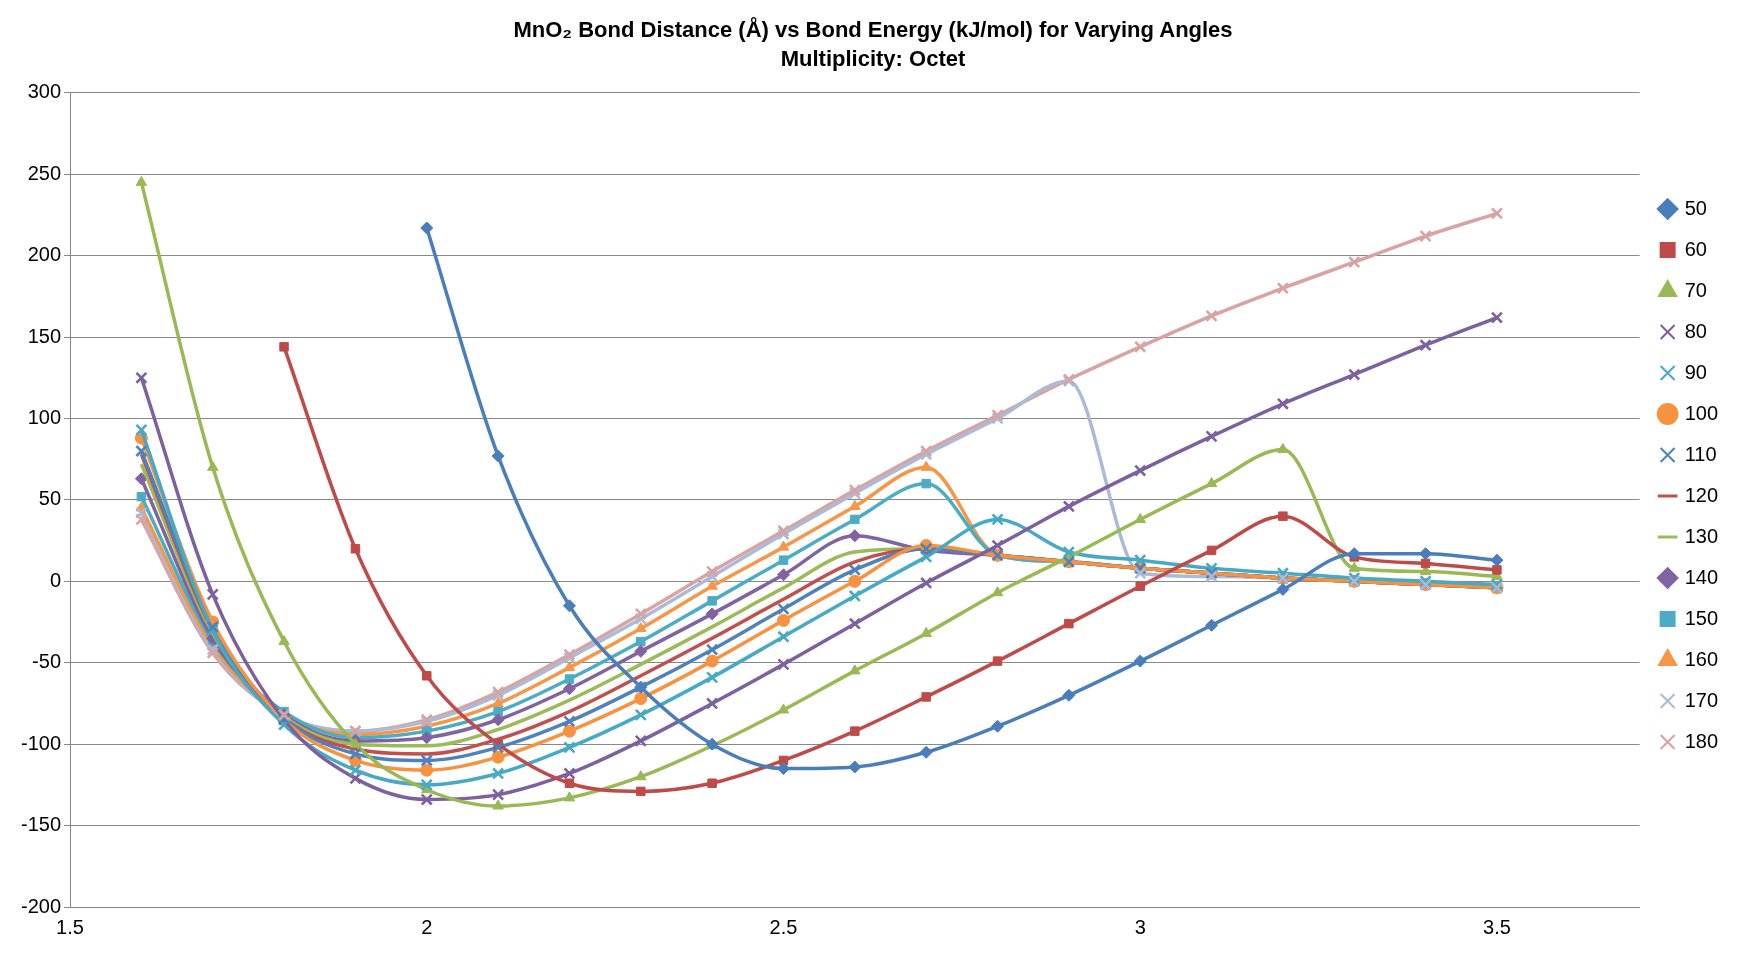  What do you see at coordinates (44, 417) in the screenshot?
I see `y-tick-label: 100` at bounding box center [44, 417].